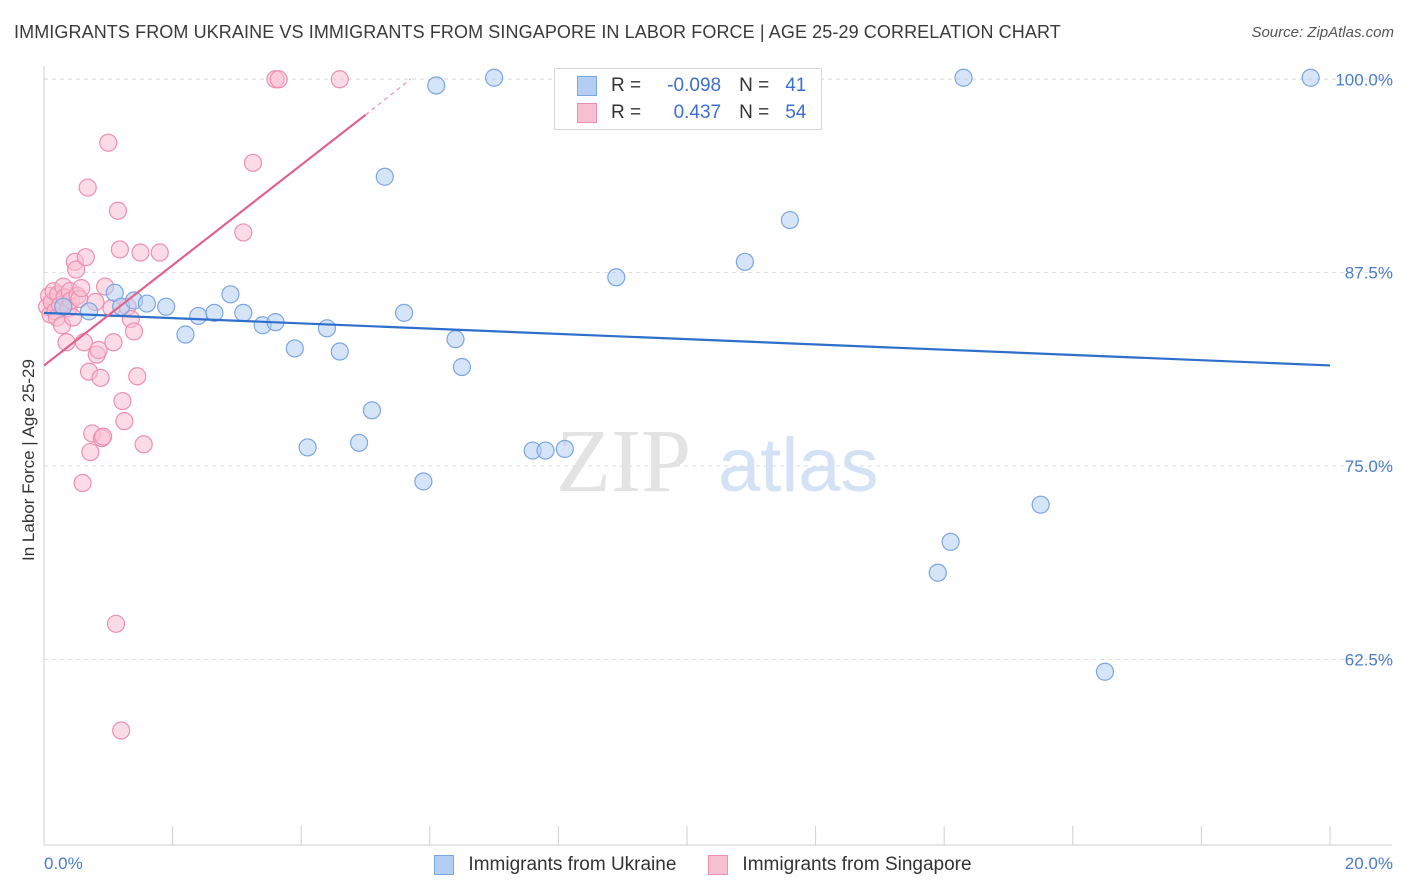 This screenshot has width=1406, height=892. I want to click on x-tick-label-0: 0.0%, so click(63, 863).